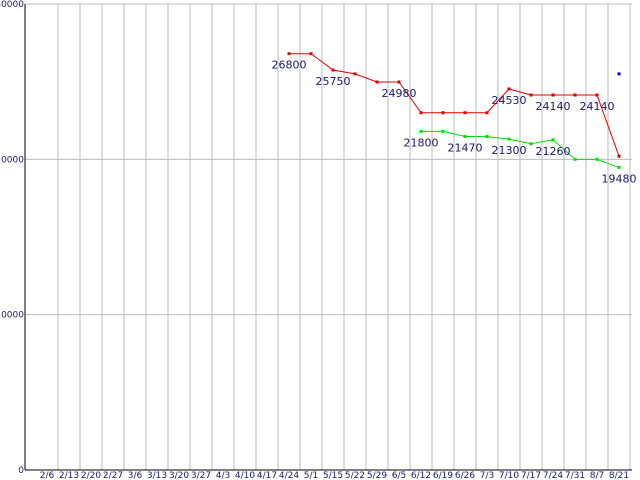  I want to click on x-tick-label: 4/17, so click(267, 475).